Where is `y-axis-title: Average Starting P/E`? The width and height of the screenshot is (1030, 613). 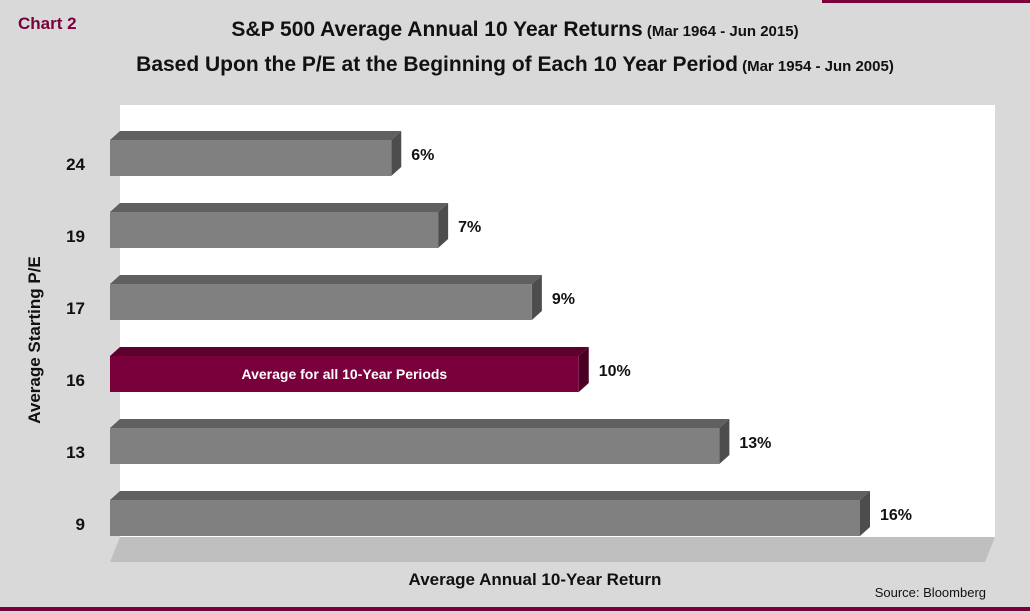
y-axis-title: Average Starting P/E is located at coordinates (34, 340).